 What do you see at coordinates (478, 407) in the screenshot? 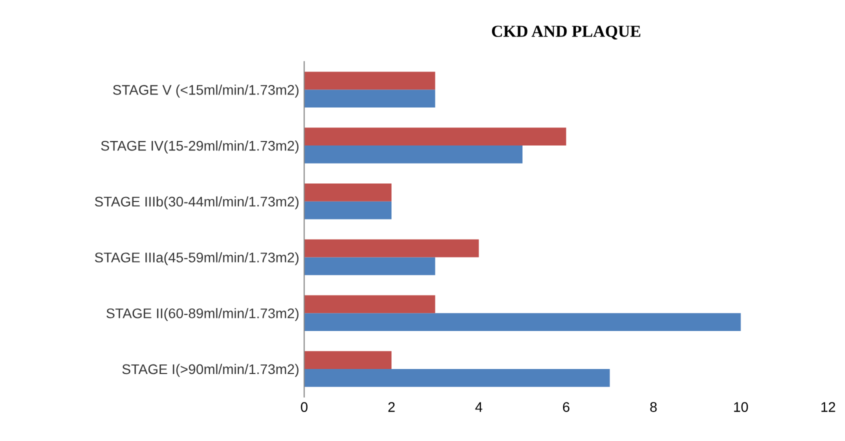
I see `x-tick-label: 4` at bounding box center [478, 407].